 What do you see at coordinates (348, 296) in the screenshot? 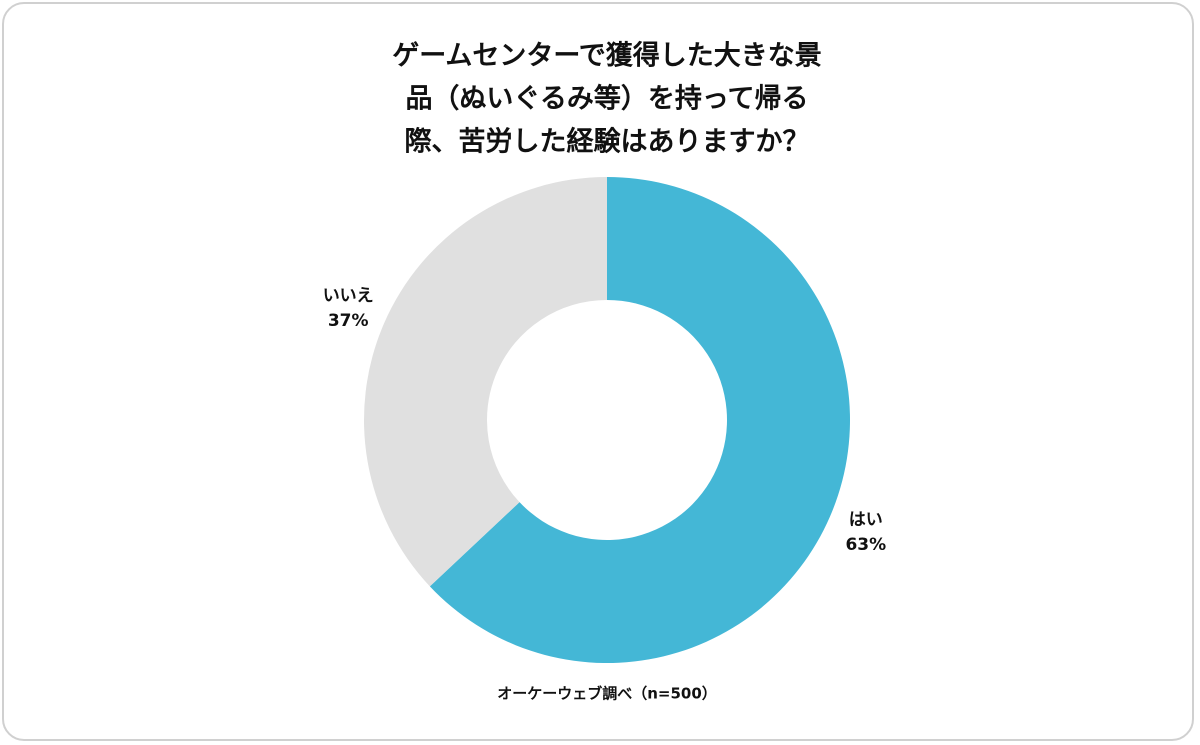
I see `slice-label: いいえ` at bounding box center [348, 296].